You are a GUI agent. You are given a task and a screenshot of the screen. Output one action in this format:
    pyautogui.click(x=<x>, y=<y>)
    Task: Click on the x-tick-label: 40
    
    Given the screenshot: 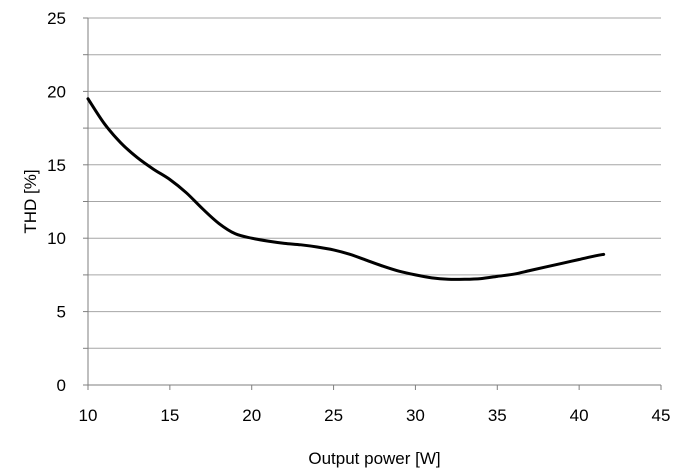 What is the action you would take?
    pyautogui.click(x=579, y=415)
    